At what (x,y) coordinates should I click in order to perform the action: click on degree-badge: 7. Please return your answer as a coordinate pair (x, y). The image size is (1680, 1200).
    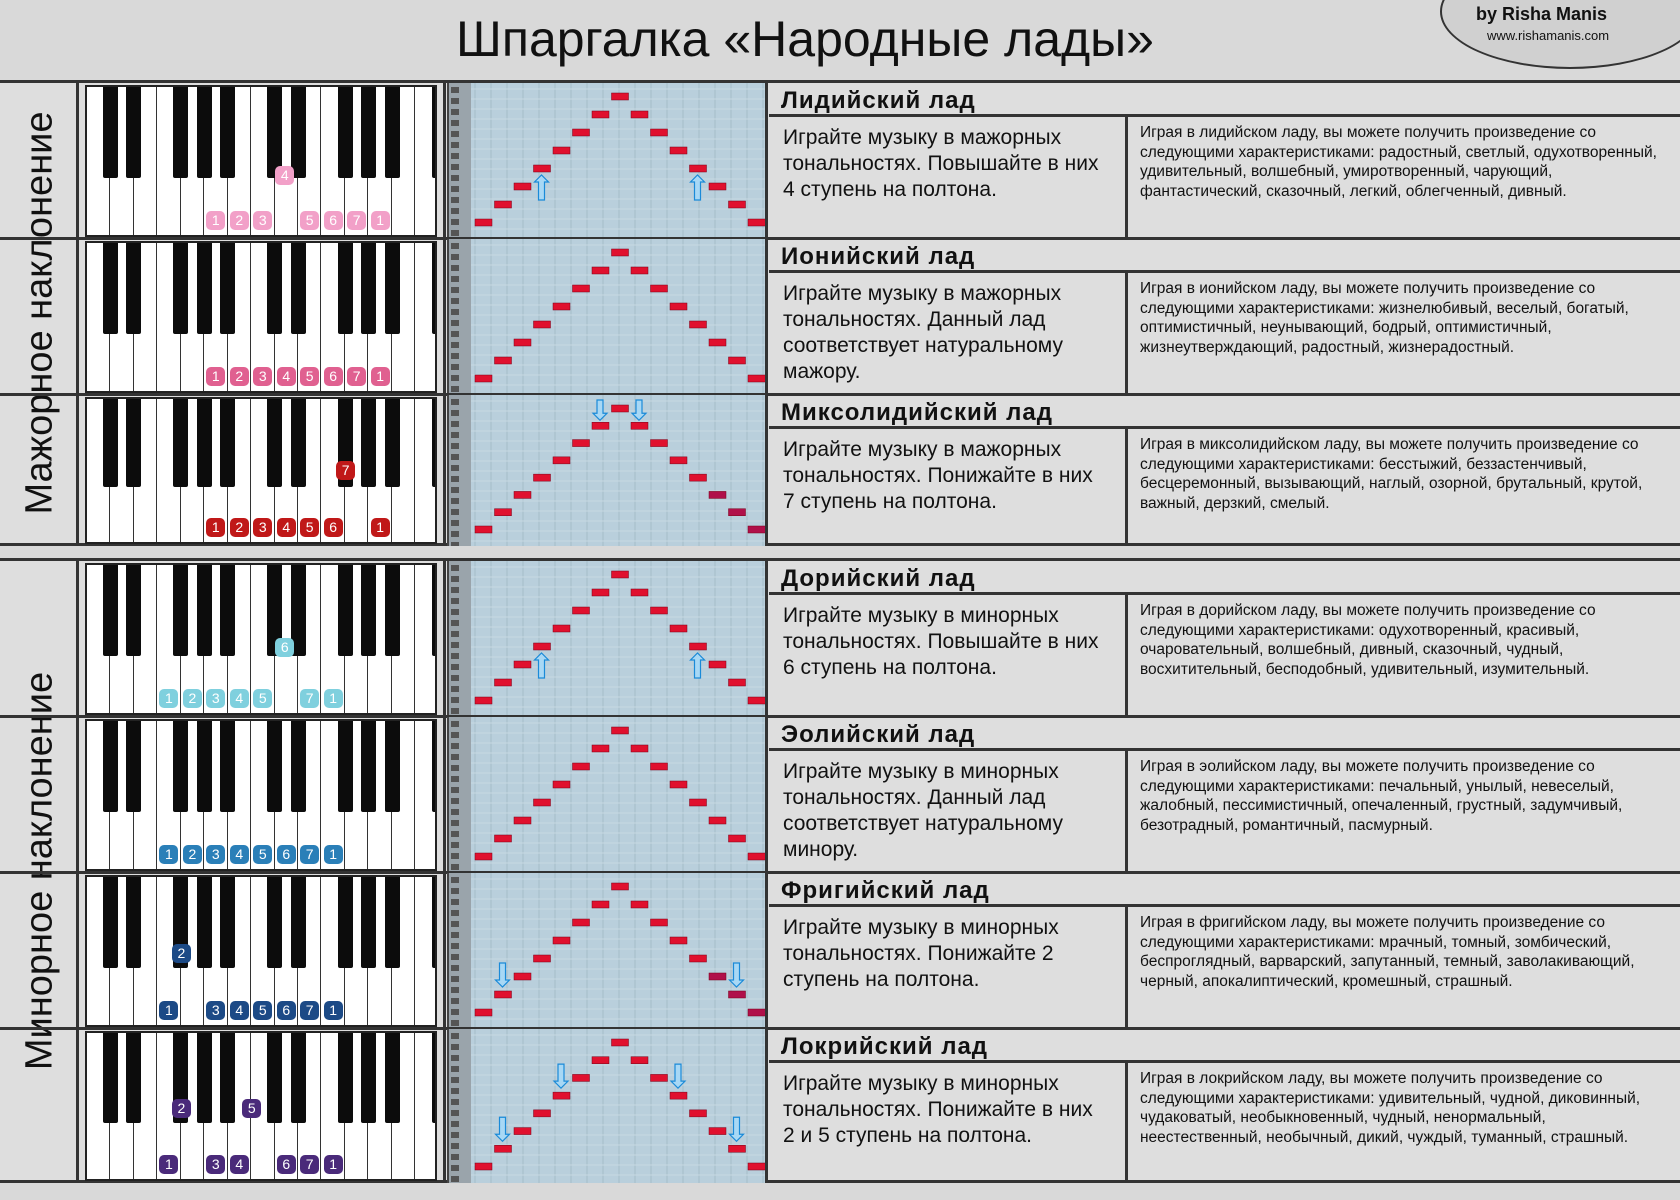
    Looking at the image, I should click on (310, 1010).